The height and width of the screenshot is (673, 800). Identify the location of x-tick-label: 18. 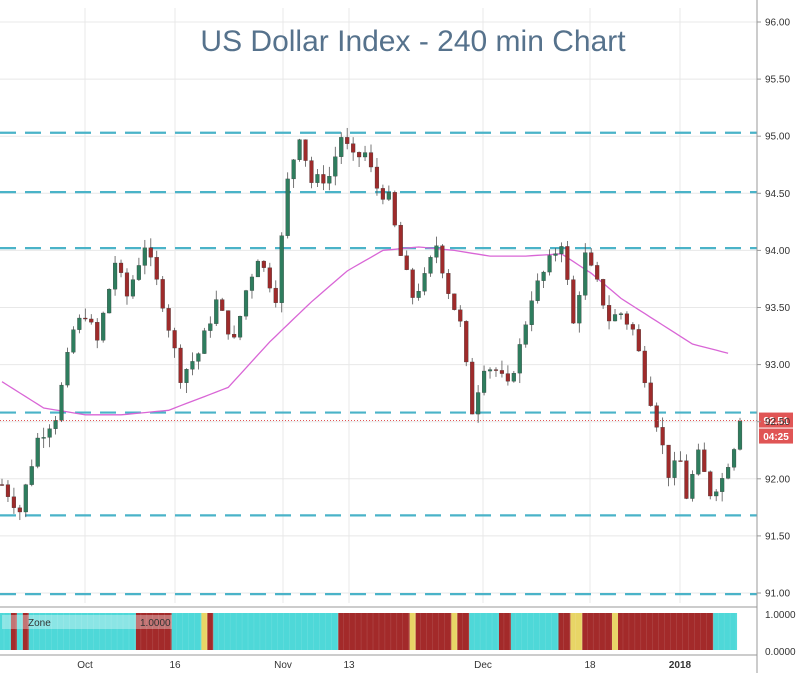
(590, 665).